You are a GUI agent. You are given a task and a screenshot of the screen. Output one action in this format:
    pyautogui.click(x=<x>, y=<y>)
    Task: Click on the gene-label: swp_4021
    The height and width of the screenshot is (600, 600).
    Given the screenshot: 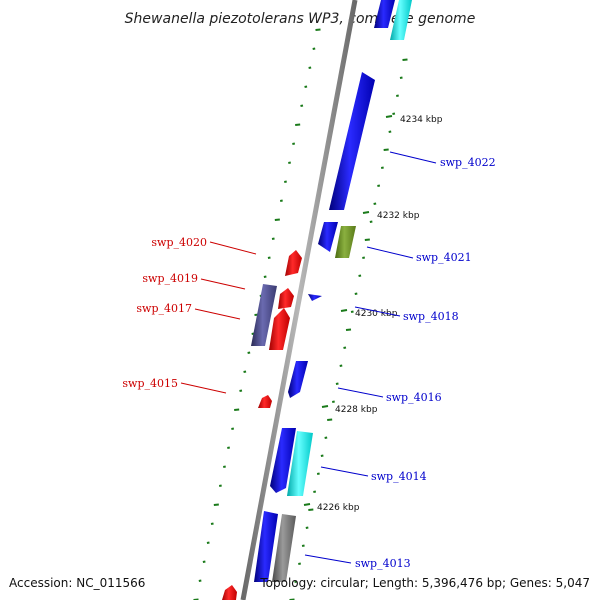 What is the action you would take?
    pyautogui.click(x=444, y=257)
    